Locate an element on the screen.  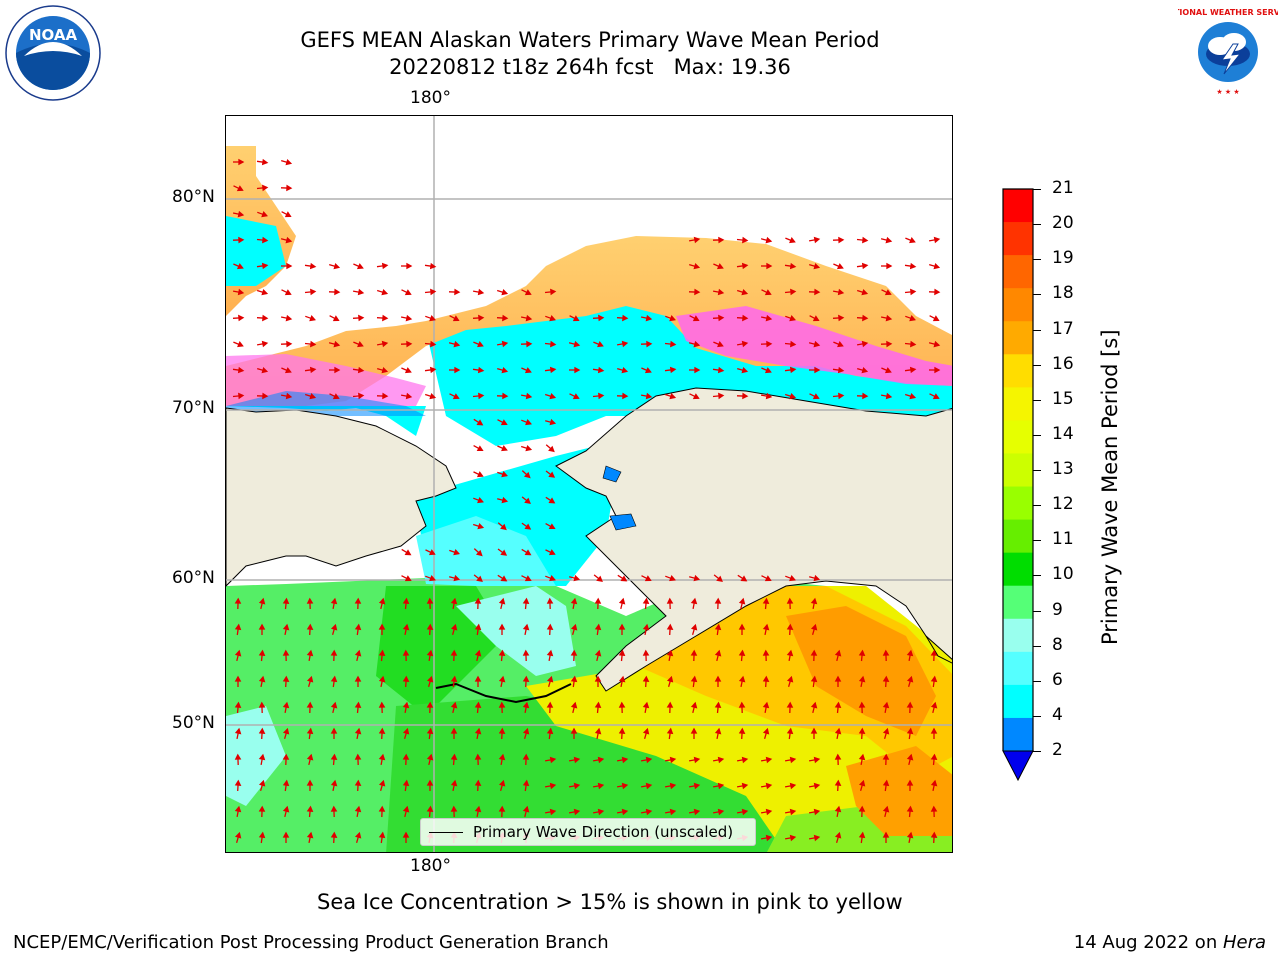
lat-label-80: 80°N is located at coordinates (193, 197).